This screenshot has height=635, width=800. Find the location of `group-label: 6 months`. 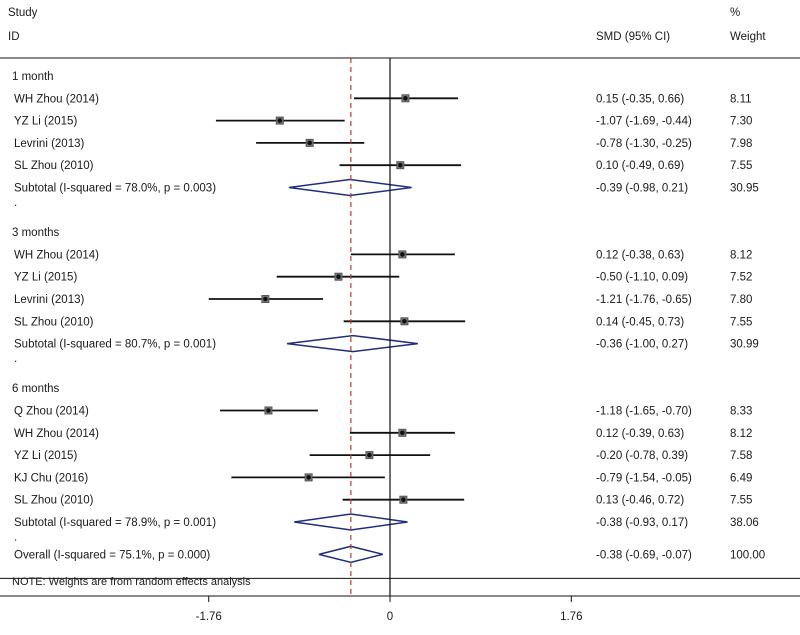

group-label: 6 months is located at coordinates (36, 389).